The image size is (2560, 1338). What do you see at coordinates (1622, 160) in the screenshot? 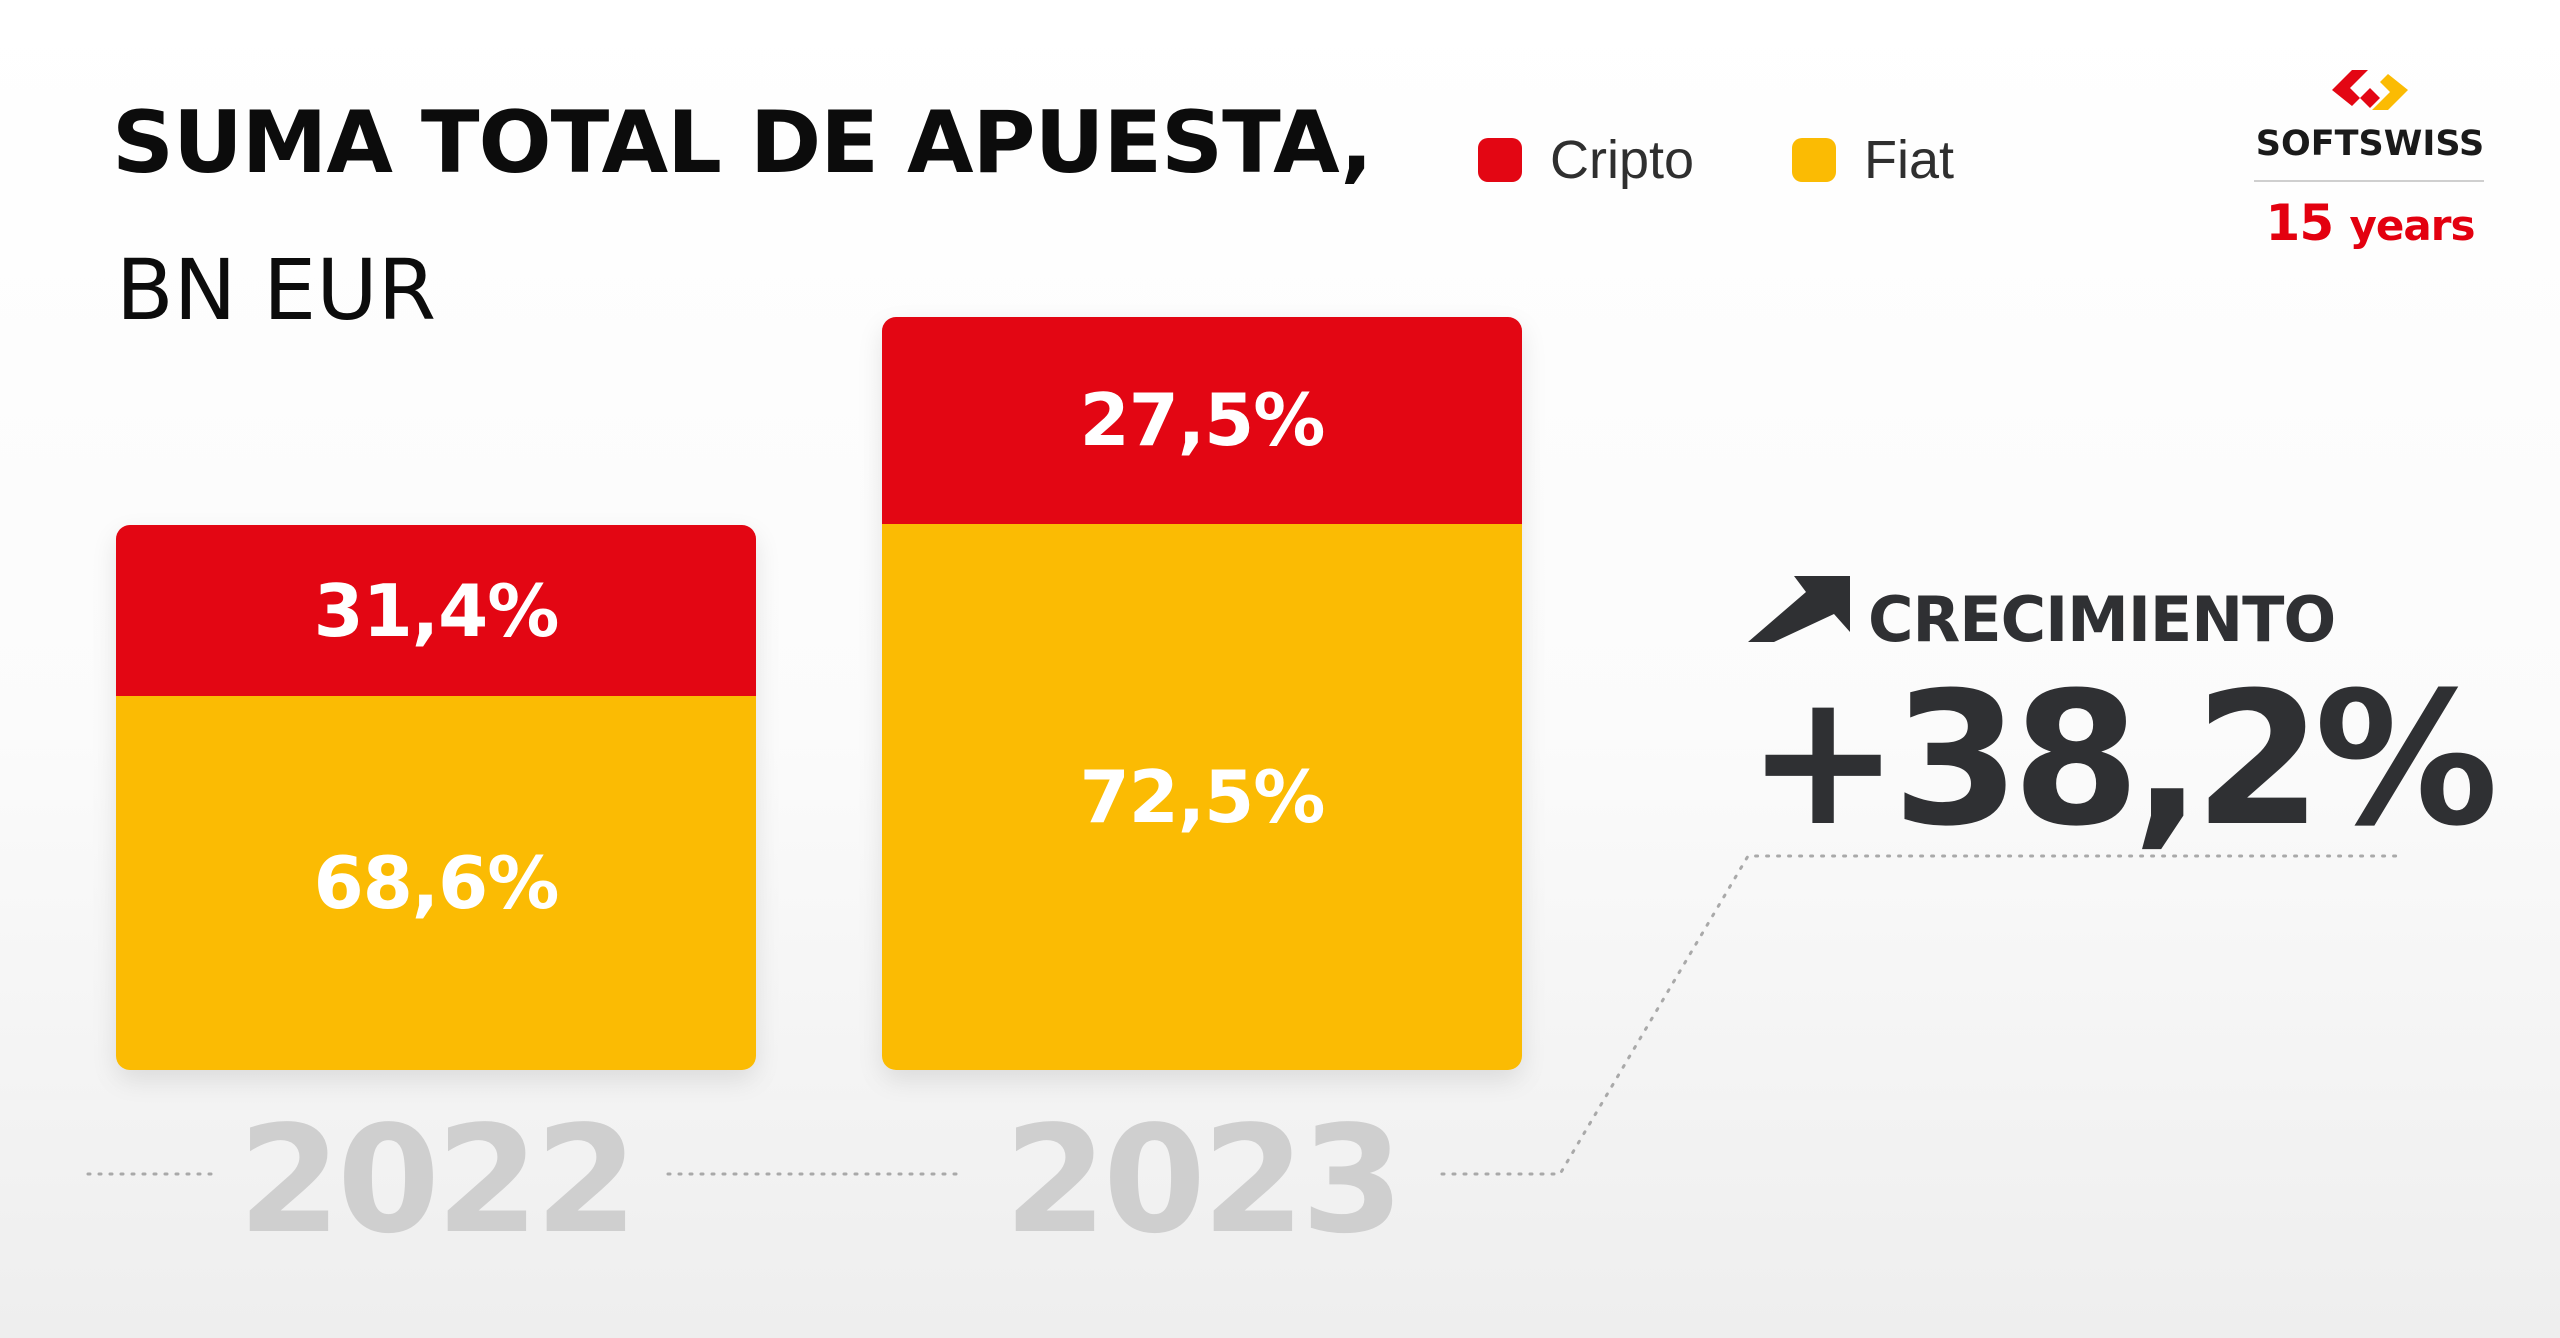
I see `legend-label-cripto: Cripto` at bounding box center [1622, 160].